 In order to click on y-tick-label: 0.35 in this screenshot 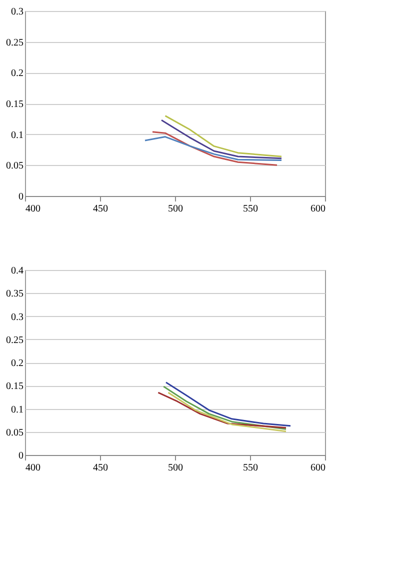, I will do `click(15, 294)`.